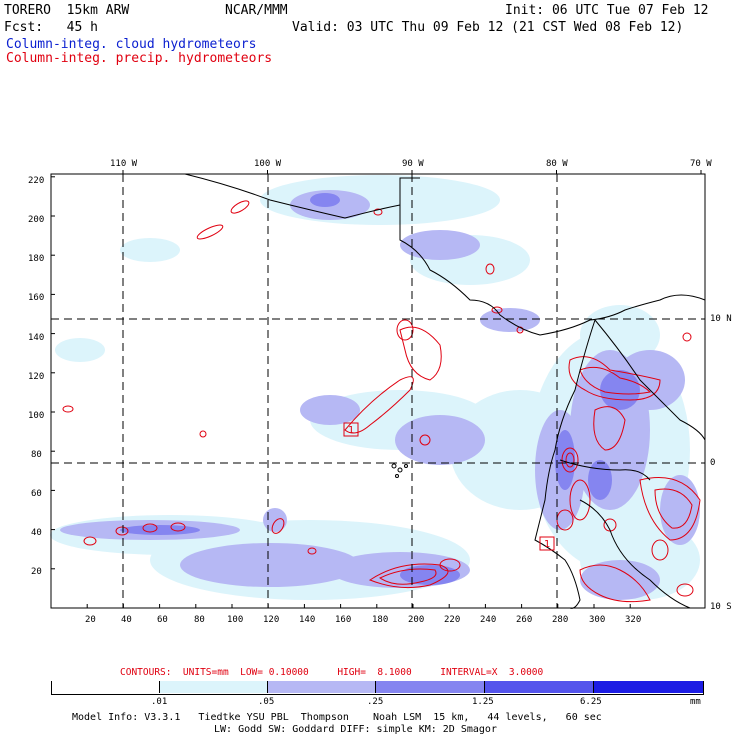 This screenshot has height=740, width=740. What do you see at coordinates (36, 220) in the screenshot?
I see `left-label: 200` at bounding box center [36, 220].